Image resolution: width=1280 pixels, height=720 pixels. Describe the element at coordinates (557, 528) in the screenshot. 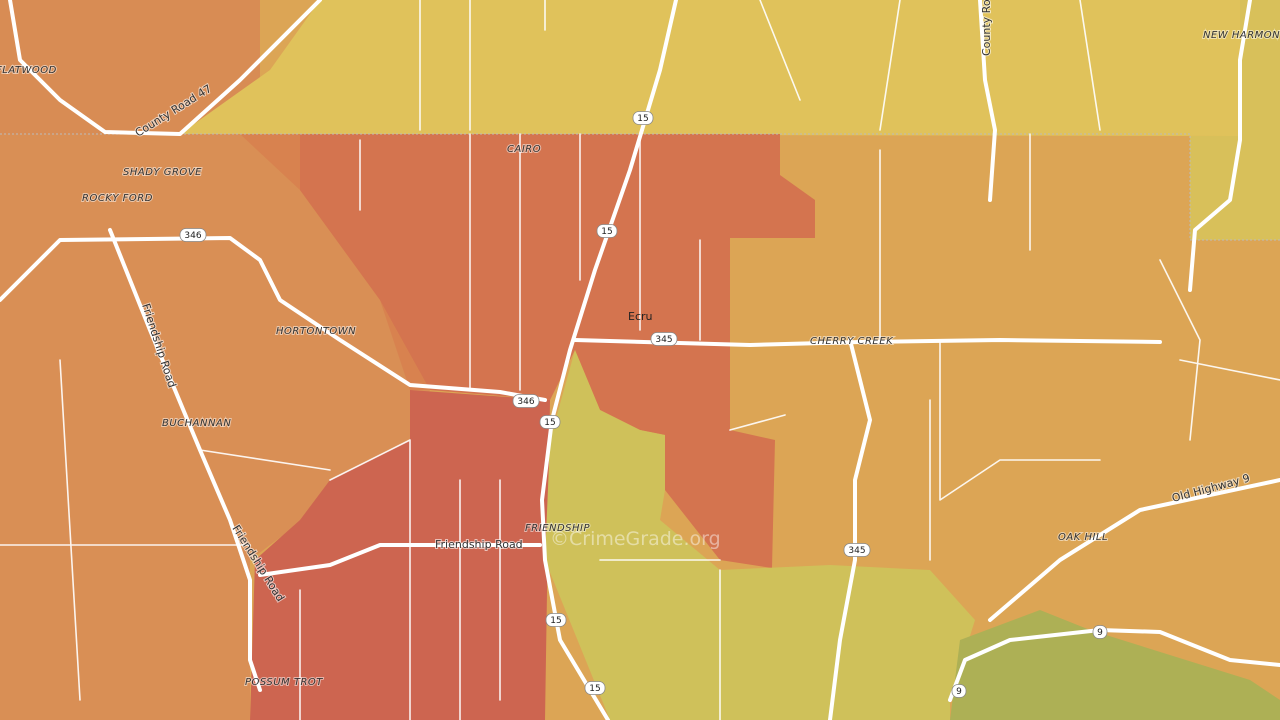

I see `place-label: FRIENDSHIP` at that location.